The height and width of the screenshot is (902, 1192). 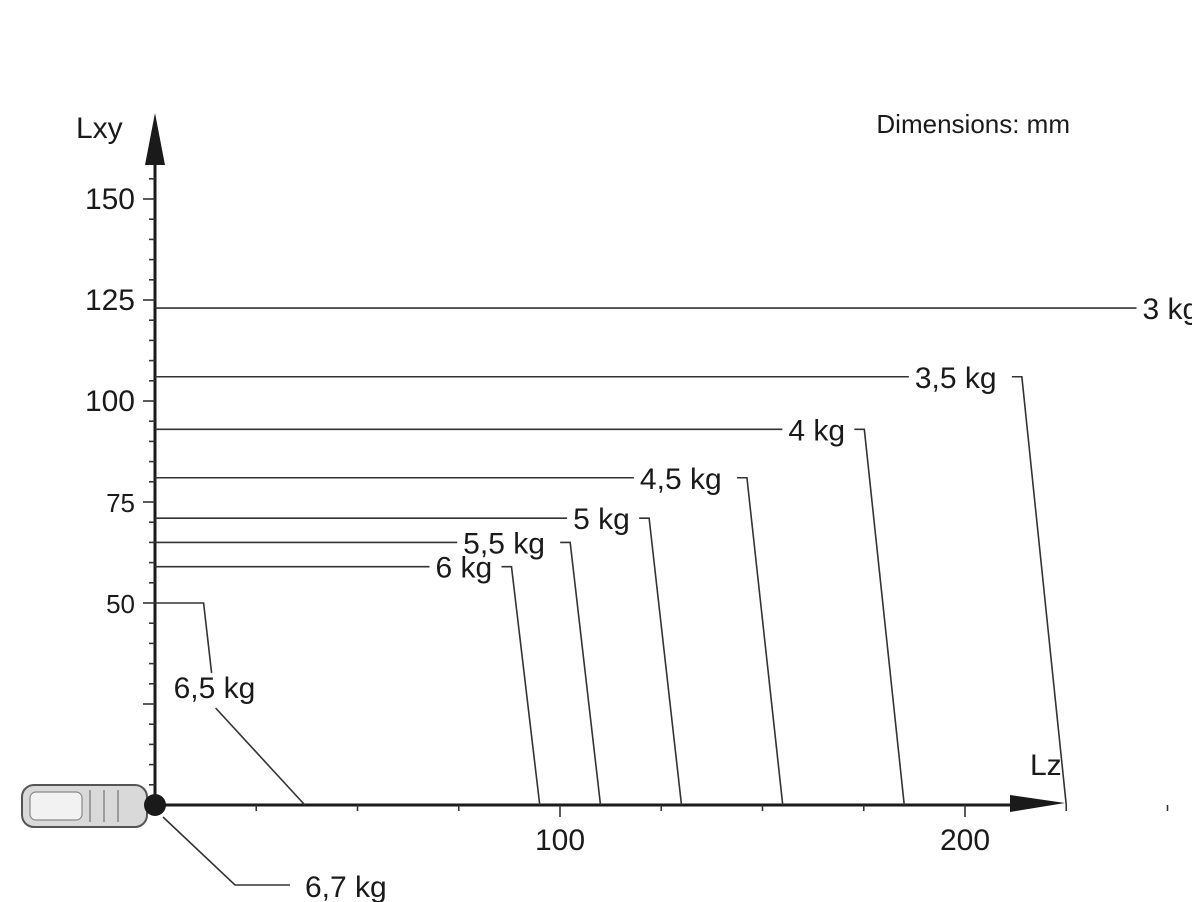 I want to click on y-axis-arrow, so click(x=155, y=139).